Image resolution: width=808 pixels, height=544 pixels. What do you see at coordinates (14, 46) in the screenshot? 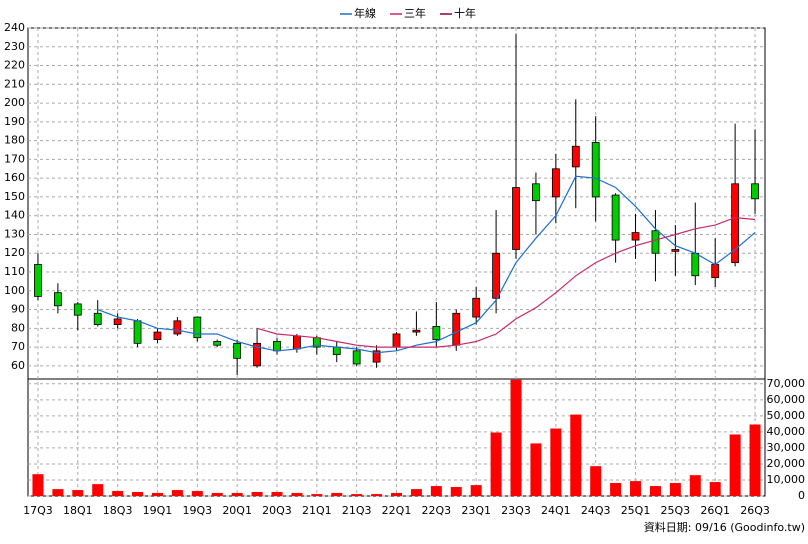
I see `y-tick-label: 230` at bounding box center [14, 46].